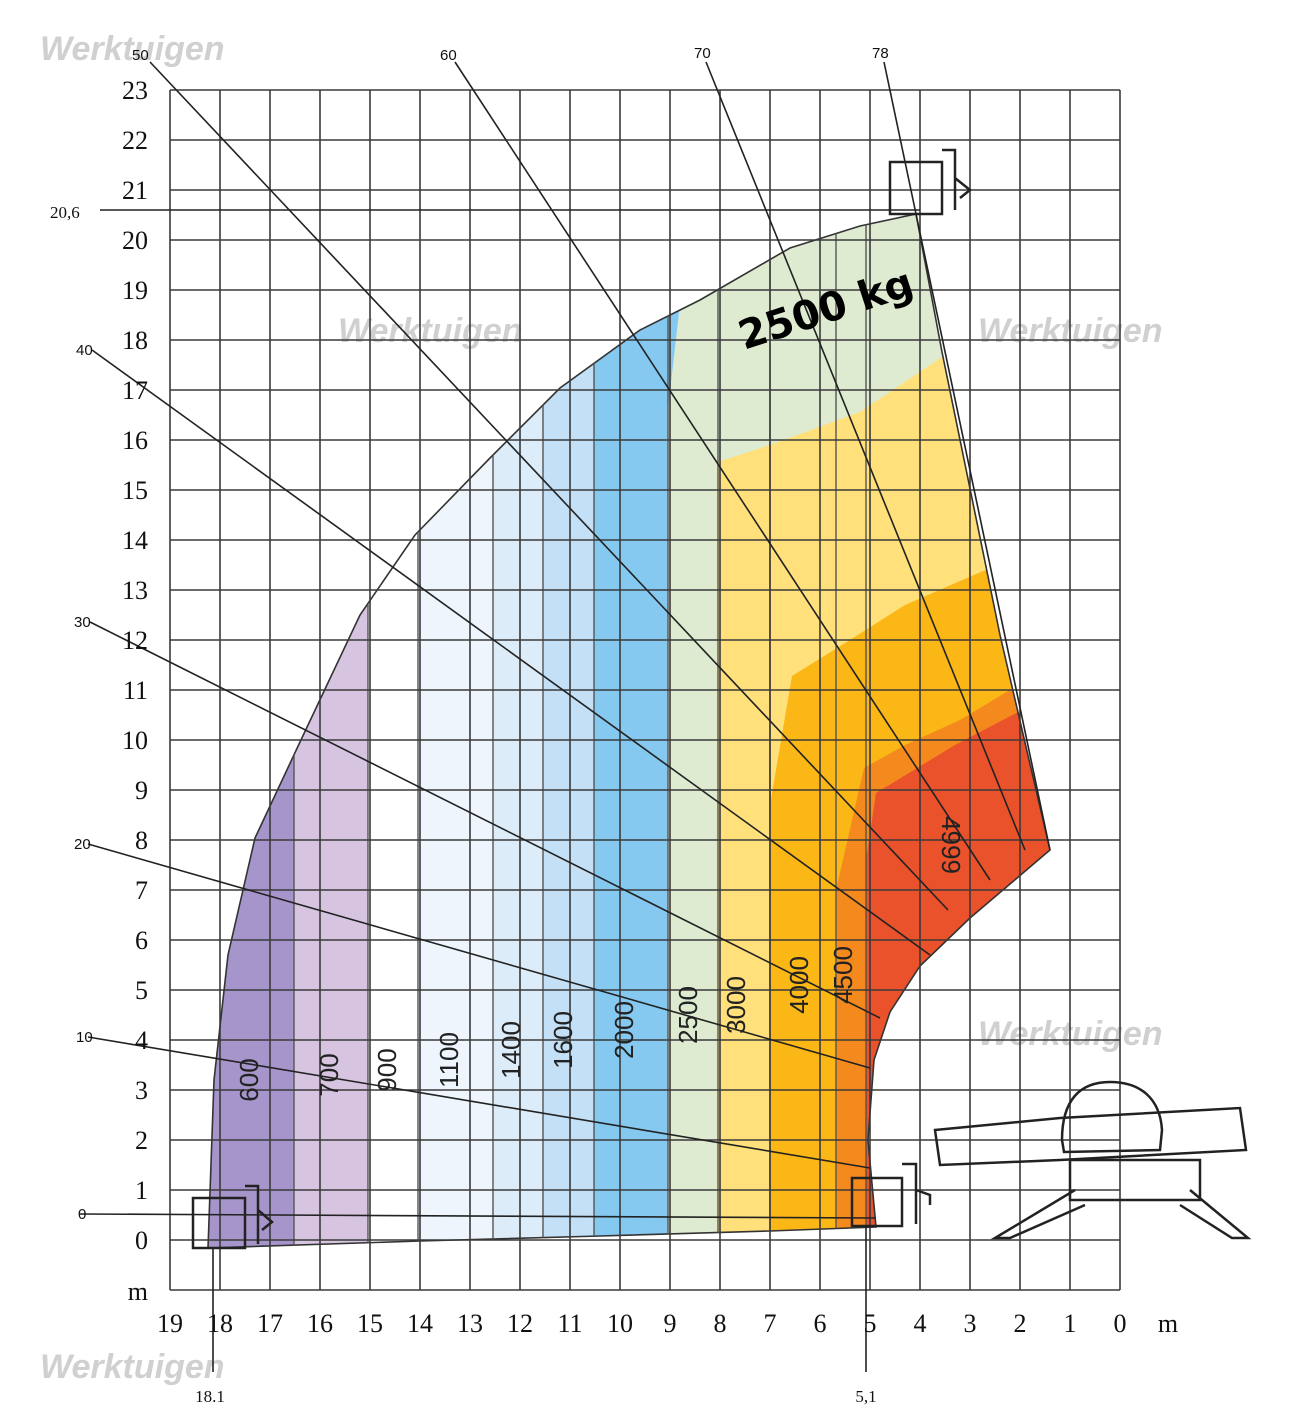 This screenshot has height=1428, width=1294. I want to click on x-tick-label: 2, so click(1020, 1323).